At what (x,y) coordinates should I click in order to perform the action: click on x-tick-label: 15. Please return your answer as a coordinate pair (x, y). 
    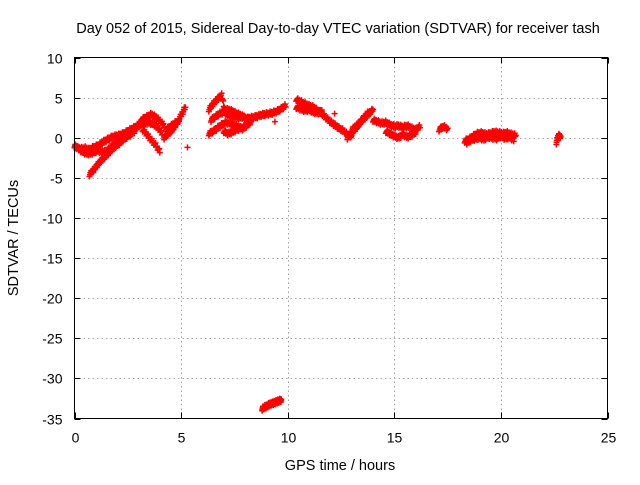
    Looking at the image, I should click on (395, 438).